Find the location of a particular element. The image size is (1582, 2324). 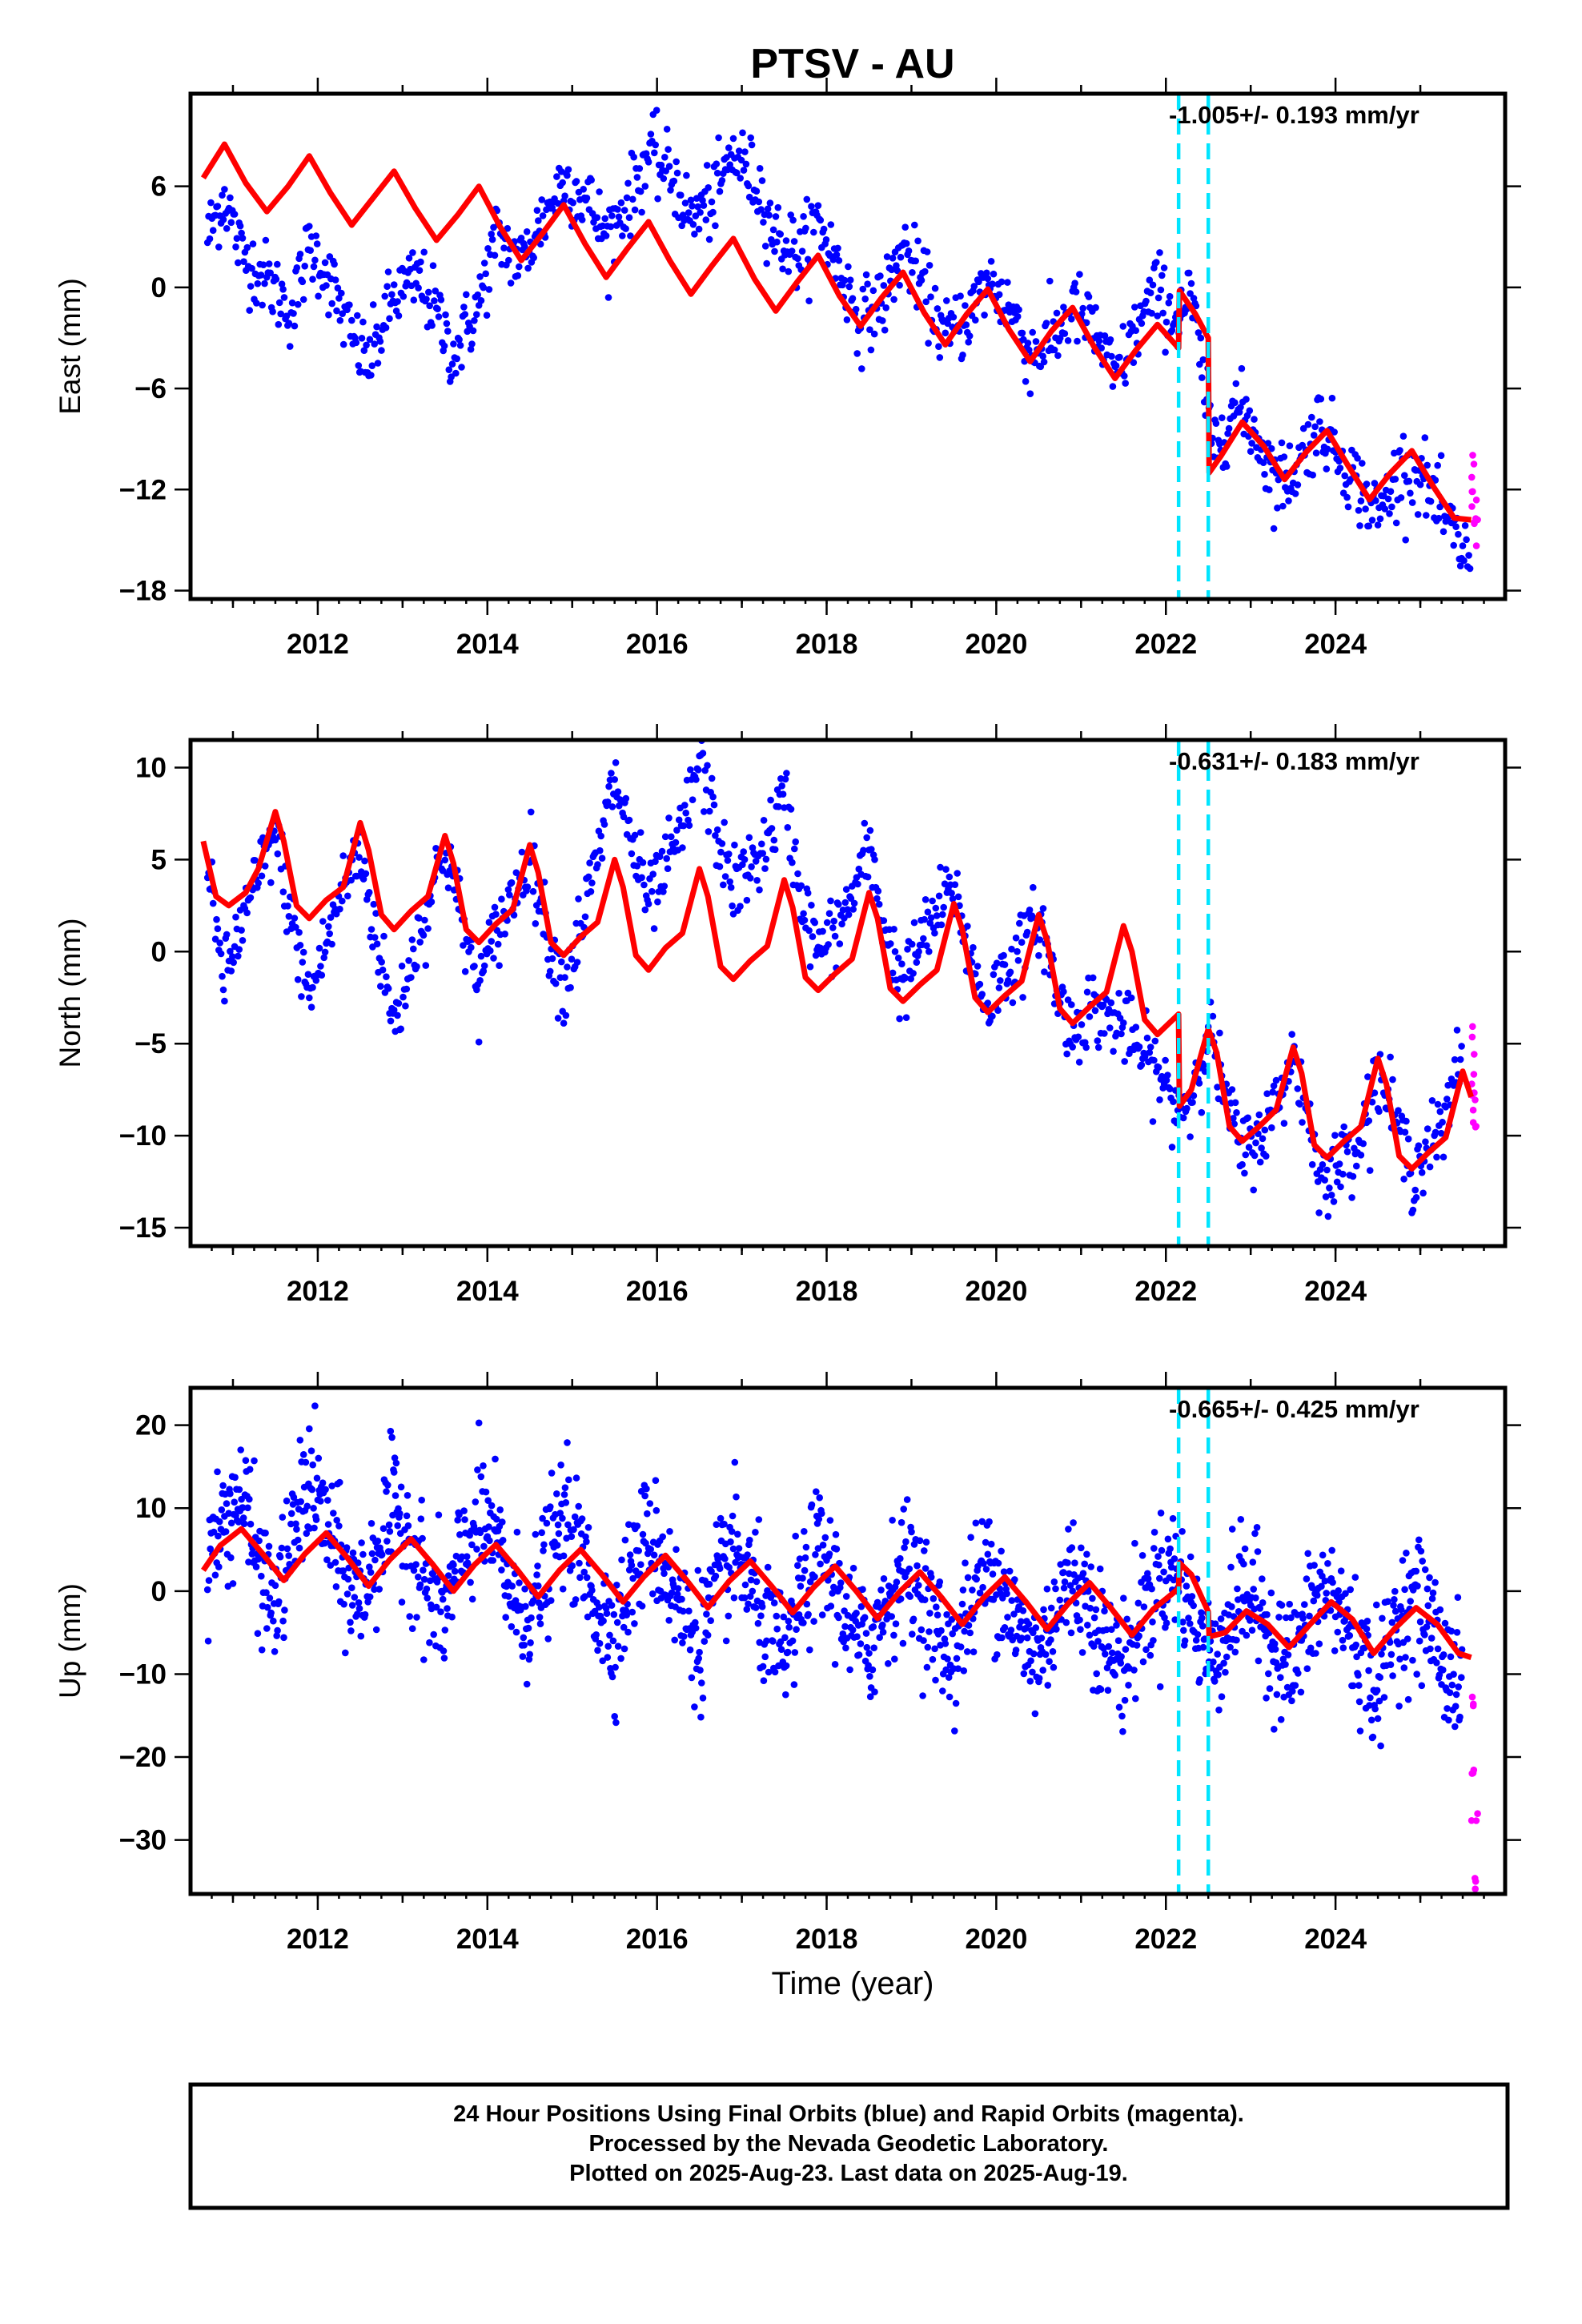

rapid-orbit-point is located at coordinates (1472, 1027).